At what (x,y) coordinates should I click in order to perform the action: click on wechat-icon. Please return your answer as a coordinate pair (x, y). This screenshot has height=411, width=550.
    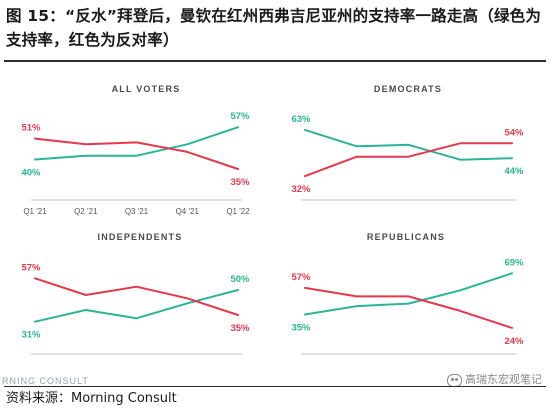
    Looking at the image, I should click on (454, 380).